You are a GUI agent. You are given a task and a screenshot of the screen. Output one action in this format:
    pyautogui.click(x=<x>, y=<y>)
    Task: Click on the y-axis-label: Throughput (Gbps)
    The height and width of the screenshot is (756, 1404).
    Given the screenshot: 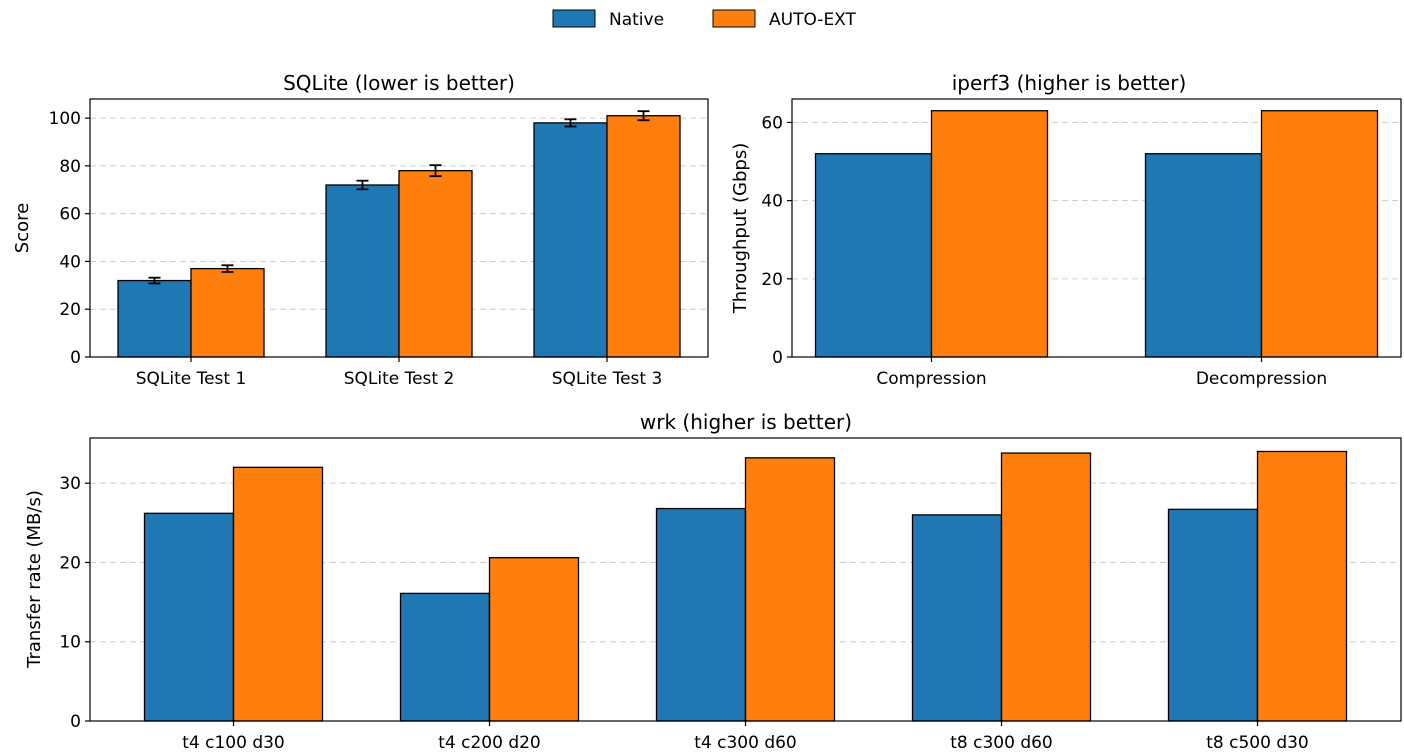 What is the action you would take?
    pyautogui.click(x=740, y=229)
    